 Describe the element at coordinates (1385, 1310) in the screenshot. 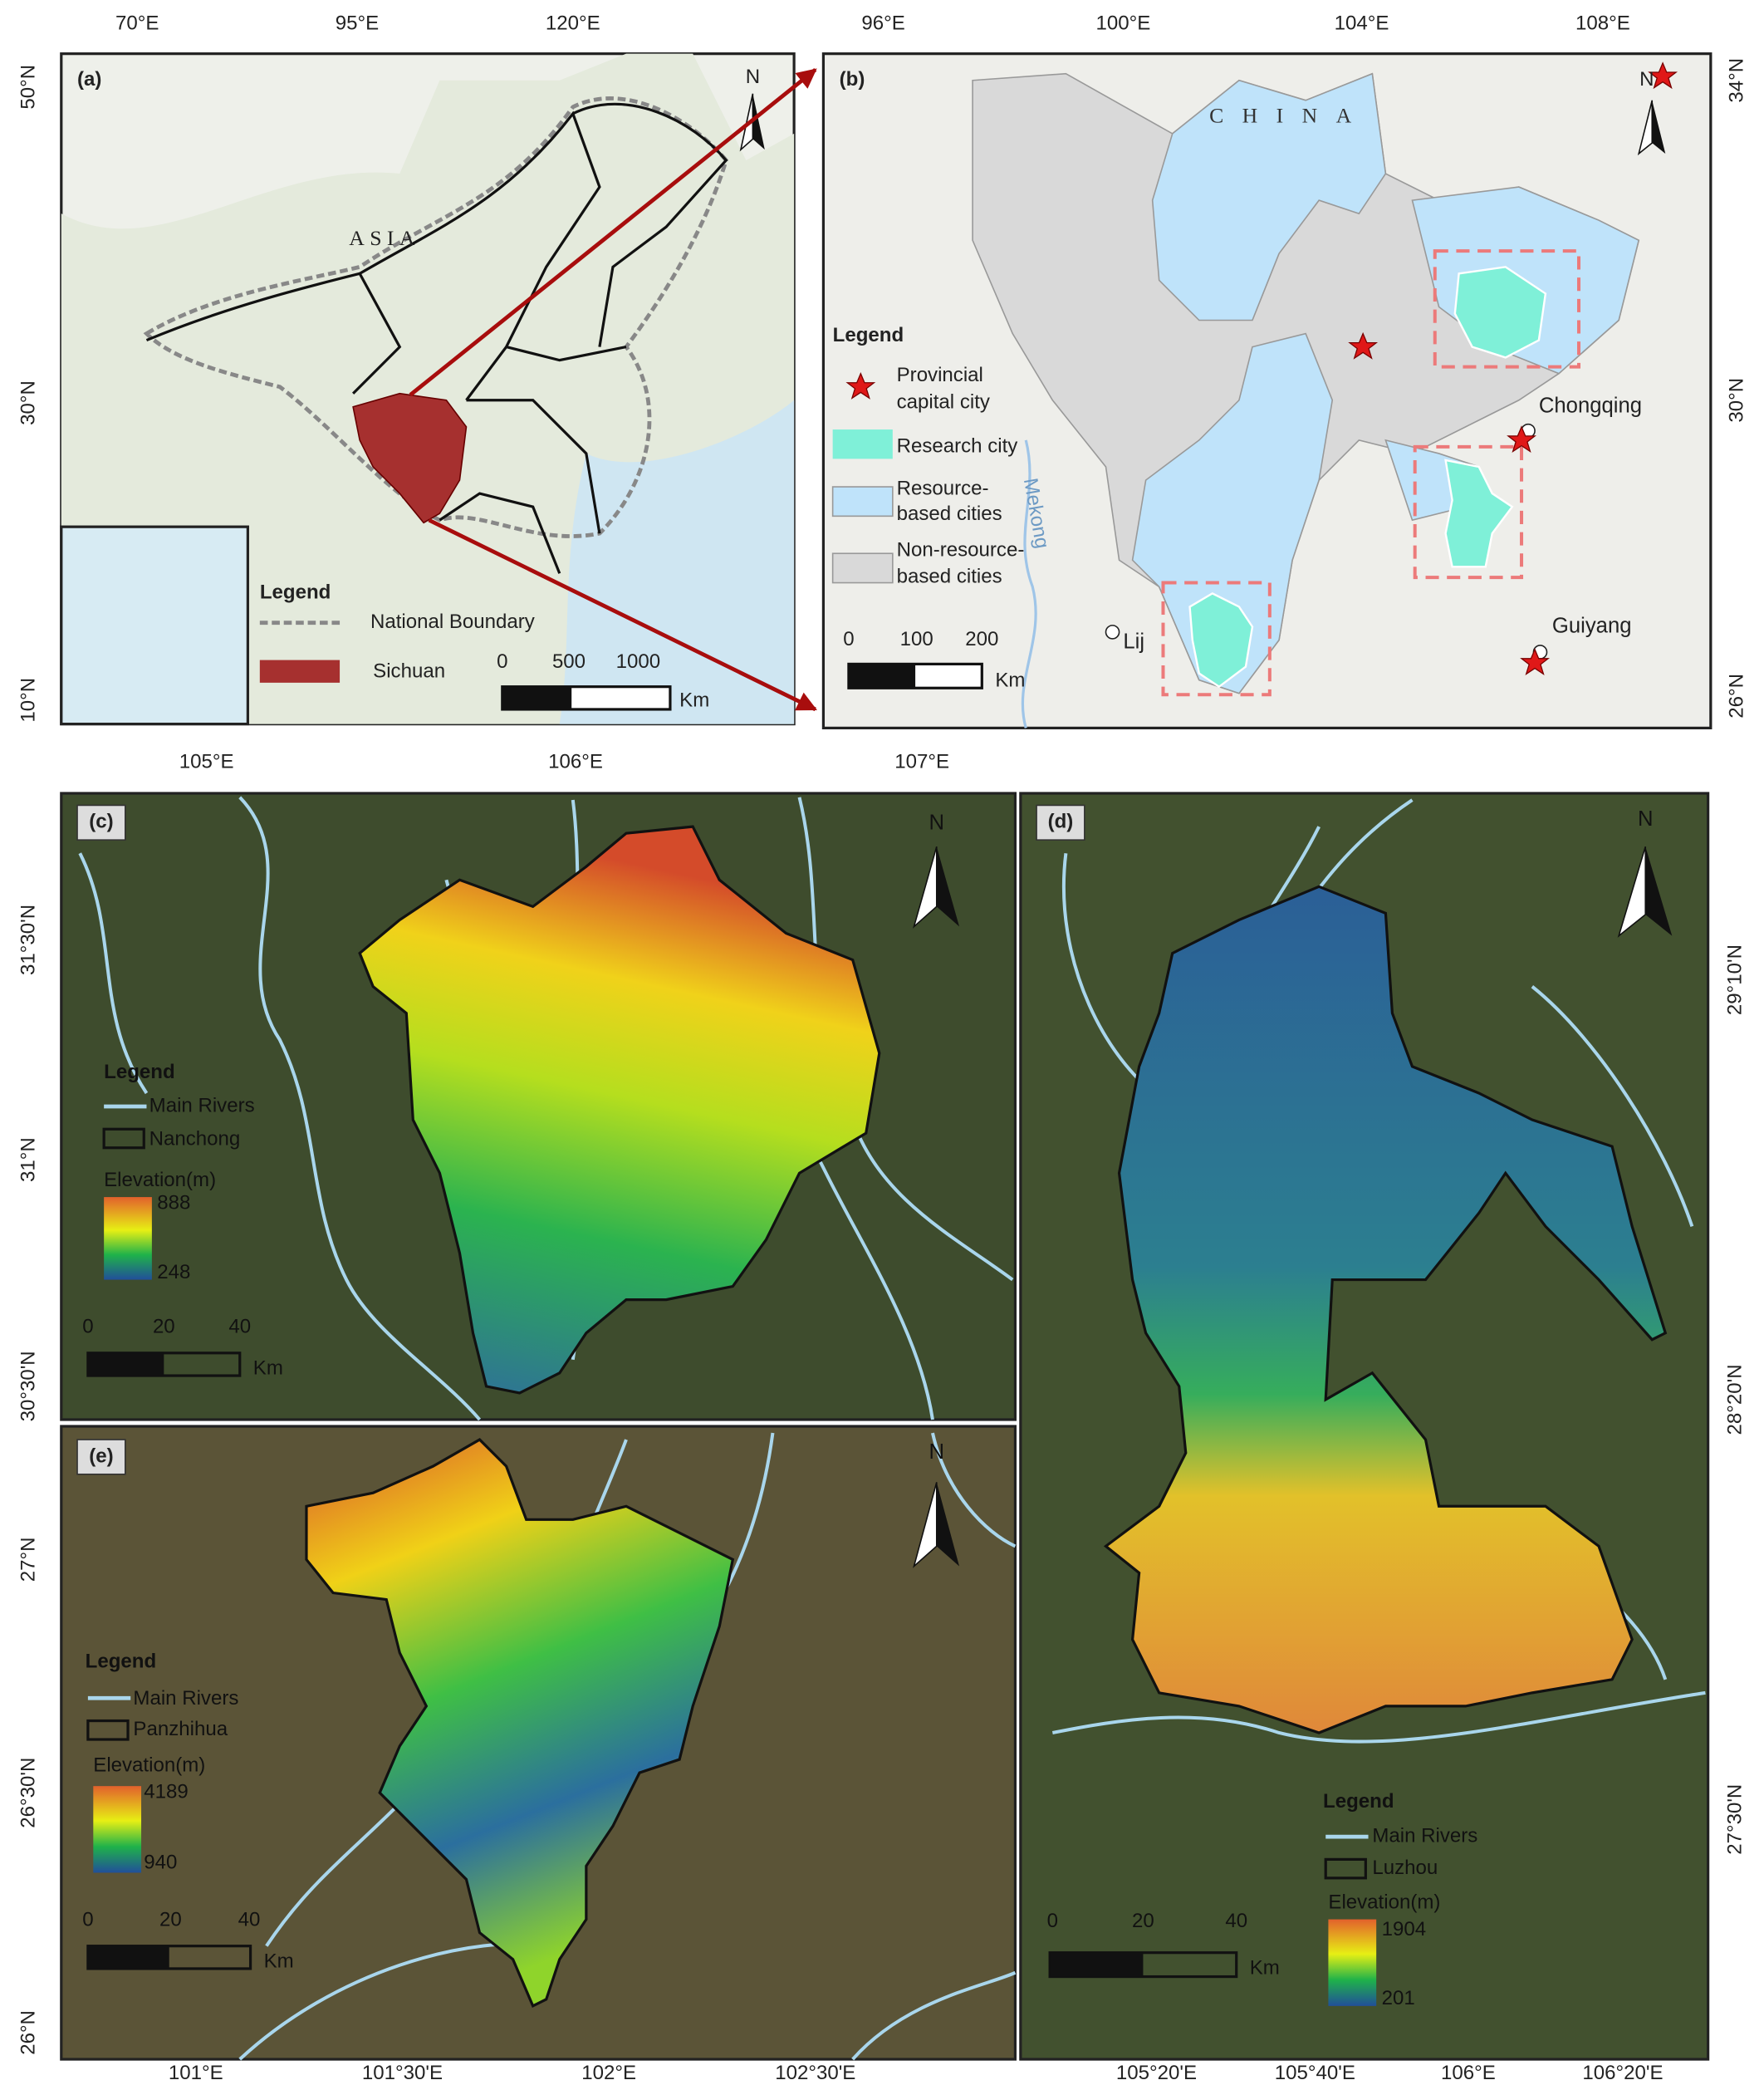

I see `luzhou-elevation` at that location.